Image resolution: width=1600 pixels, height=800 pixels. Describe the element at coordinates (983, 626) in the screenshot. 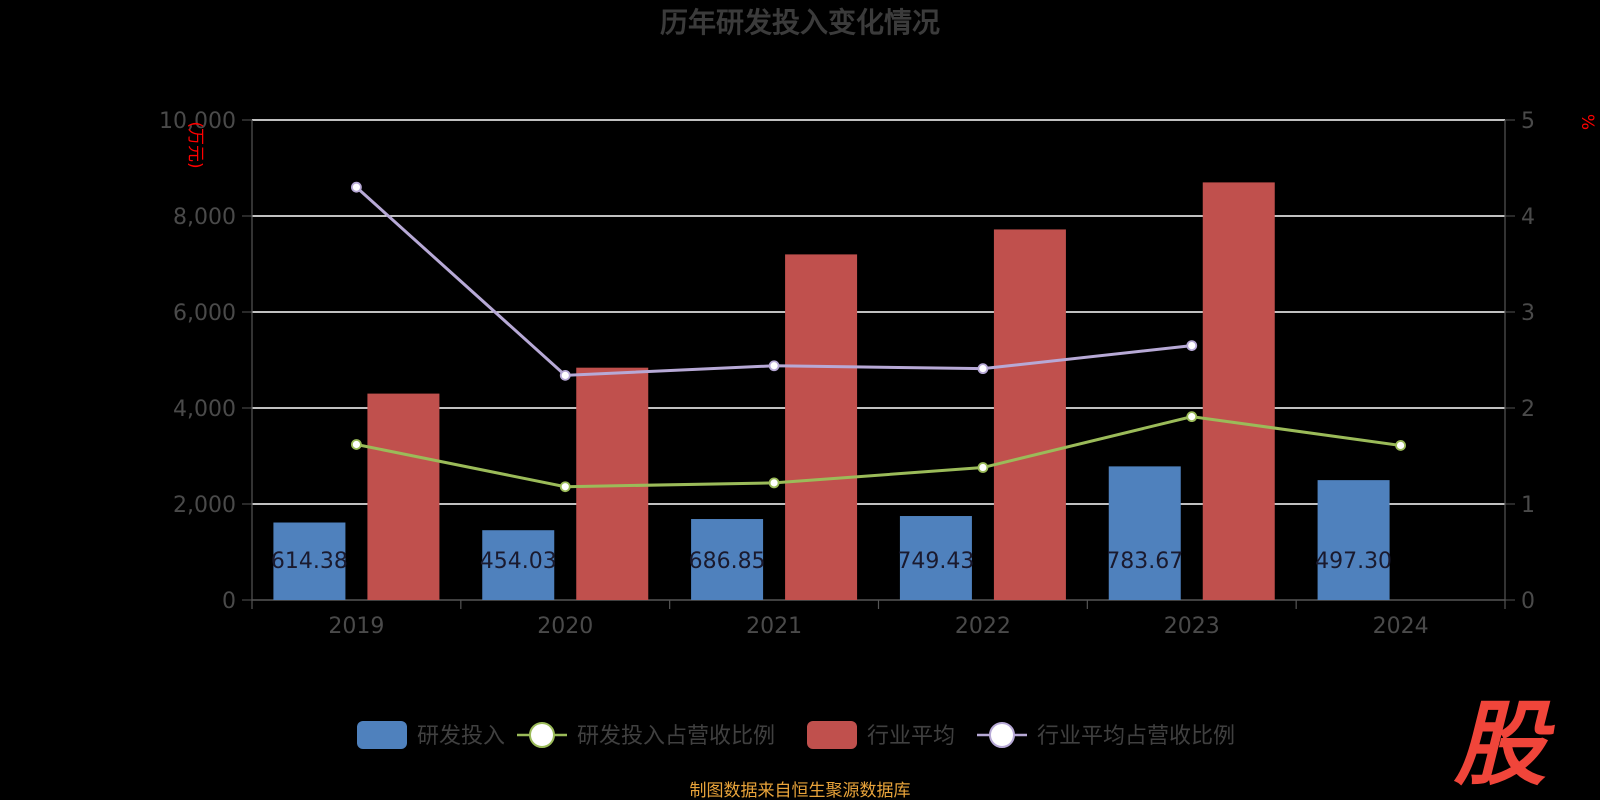

I see `x-axis-tick-label: 2022` at that location.